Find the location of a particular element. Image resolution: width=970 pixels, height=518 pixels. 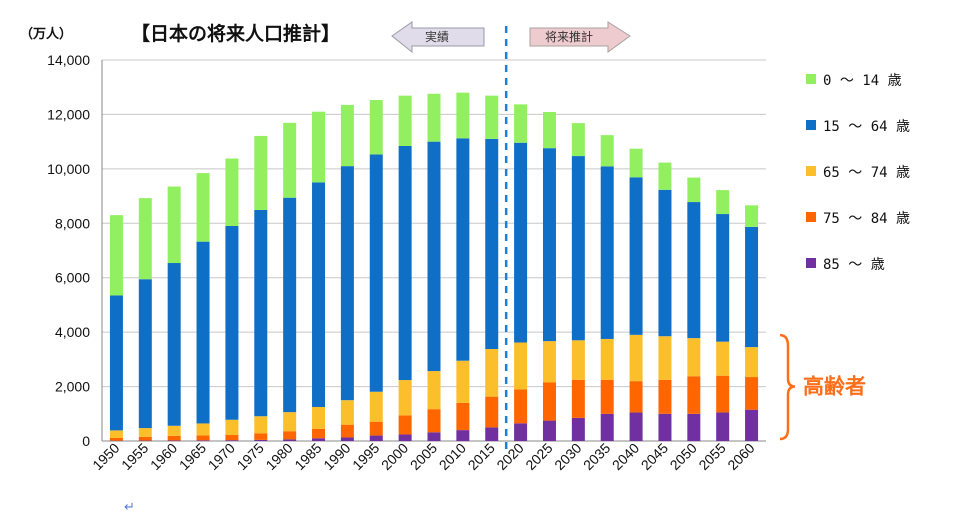

x-tick-label: 1980 is located at coordinates (278, 456).